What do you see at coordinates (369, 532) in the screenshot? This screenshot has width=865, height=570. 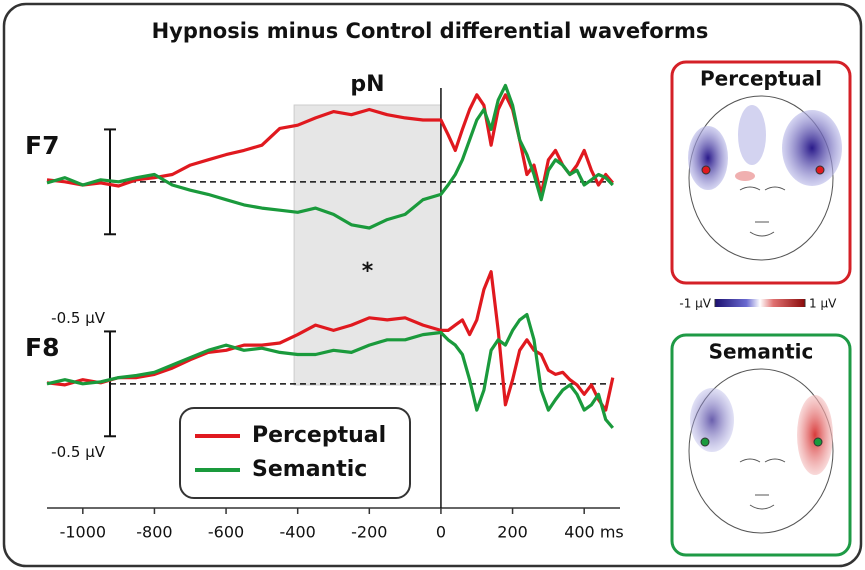 I see `x-tick-label: -200` at bounding box center [369, 532].